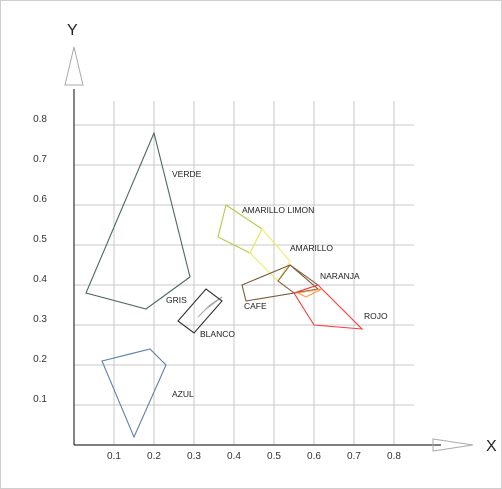  Describe the element at coordinates (311, 248) in the screenshot. I see `region-label-amarillo: AMARILLO` at that location.